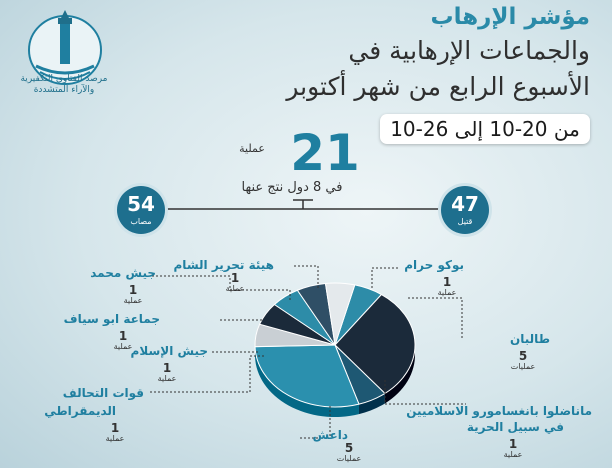  What do you see at coordinates (513, 454) in the screenshot?
I see `unit-milf: عملية` at bounding box center [513, 454].